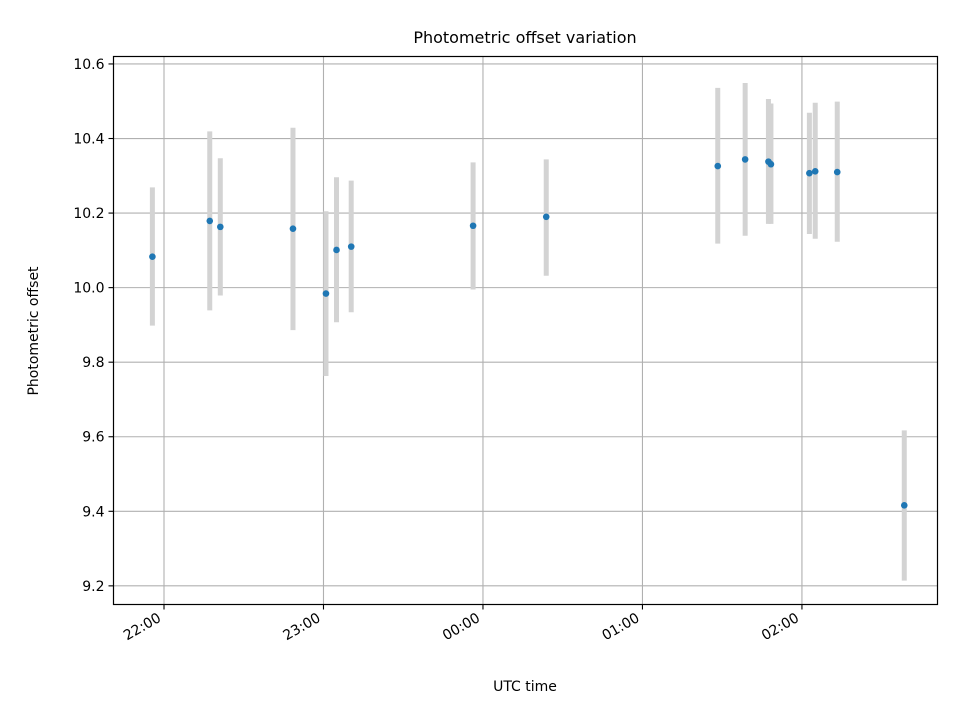  I want to click on chart-title: Photometric offset variation, so click(524, 37).